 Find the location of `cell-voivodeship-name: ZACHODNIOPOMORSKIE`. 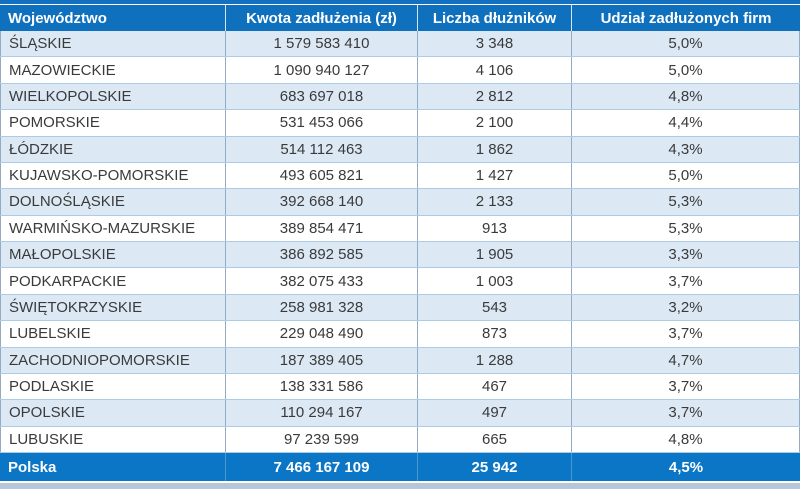

cell-voivodeship-name: ZACHODNIOPOMORSKIE is located at coordinates (113, 360).